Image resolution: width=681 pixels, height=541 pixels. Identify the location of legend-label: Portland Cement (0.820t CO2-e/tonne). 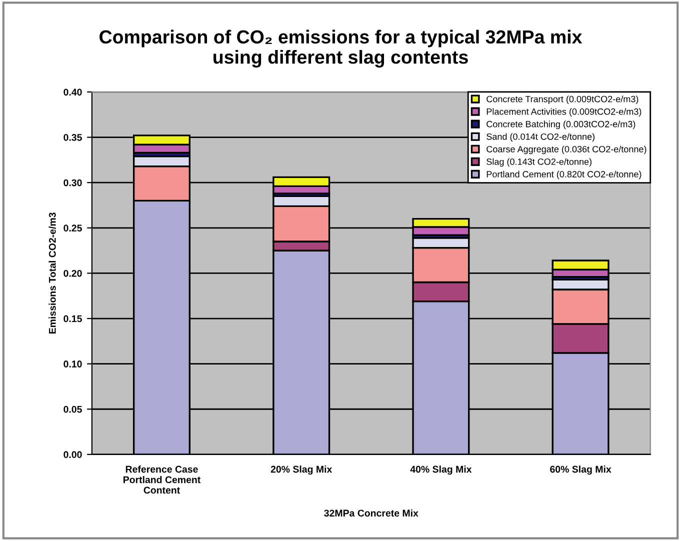
(564, 175).